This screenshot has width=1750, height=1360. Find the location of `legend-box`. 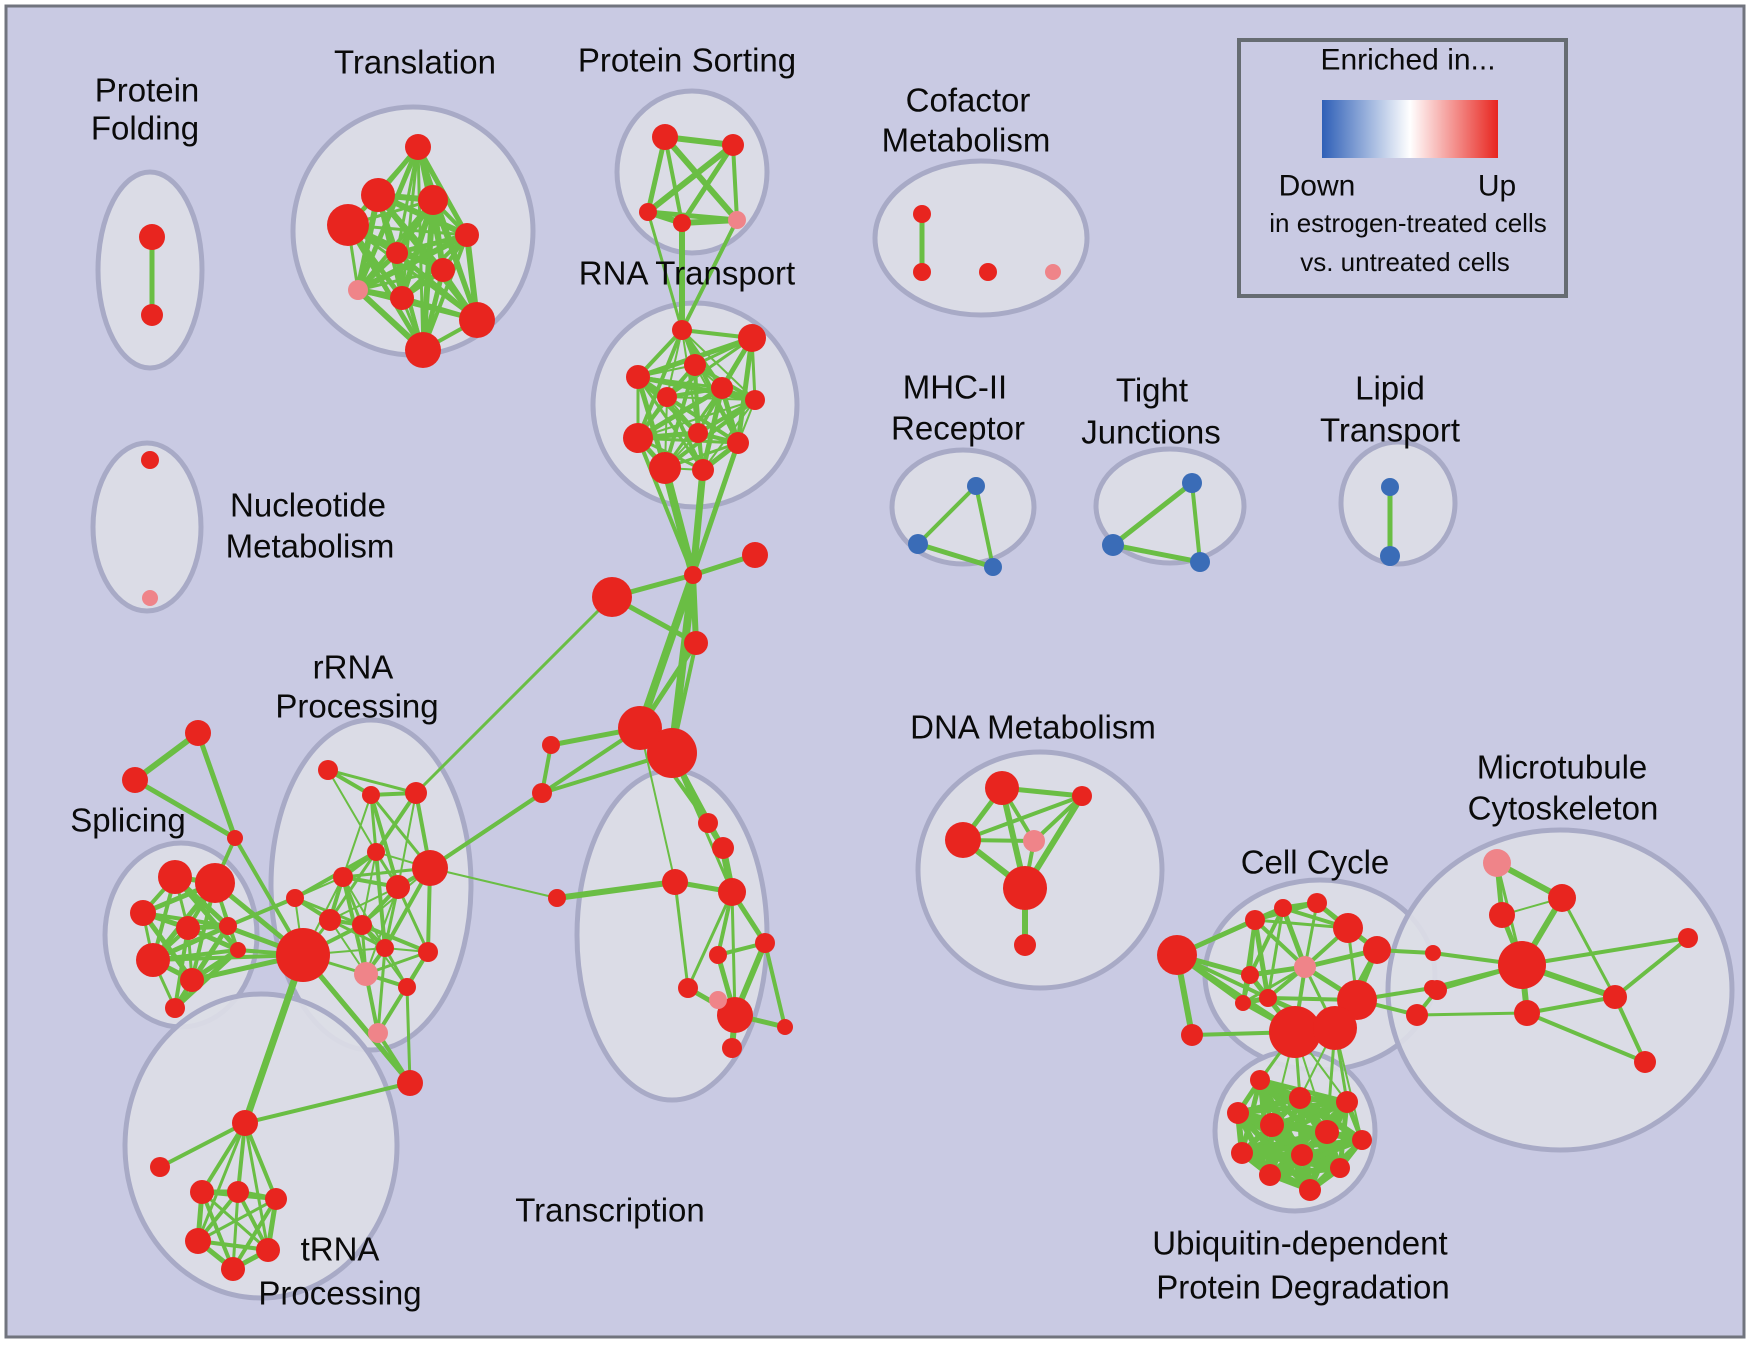

legend-box is located at coordinates (1402, 168).